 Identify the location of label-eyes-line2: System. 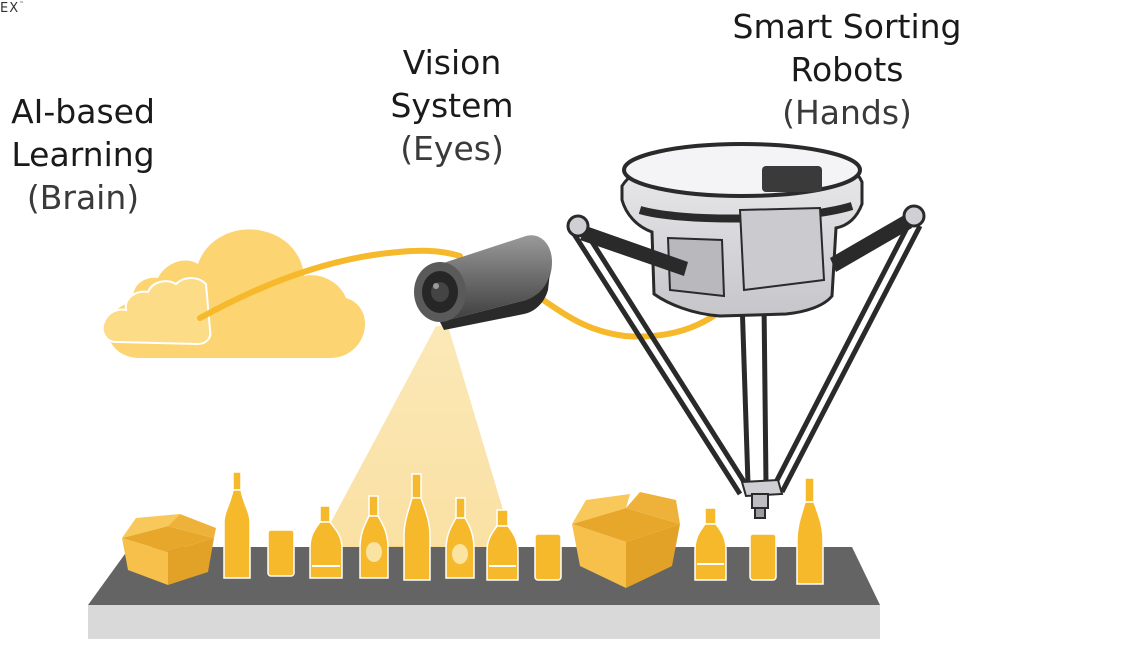
(452, 105).